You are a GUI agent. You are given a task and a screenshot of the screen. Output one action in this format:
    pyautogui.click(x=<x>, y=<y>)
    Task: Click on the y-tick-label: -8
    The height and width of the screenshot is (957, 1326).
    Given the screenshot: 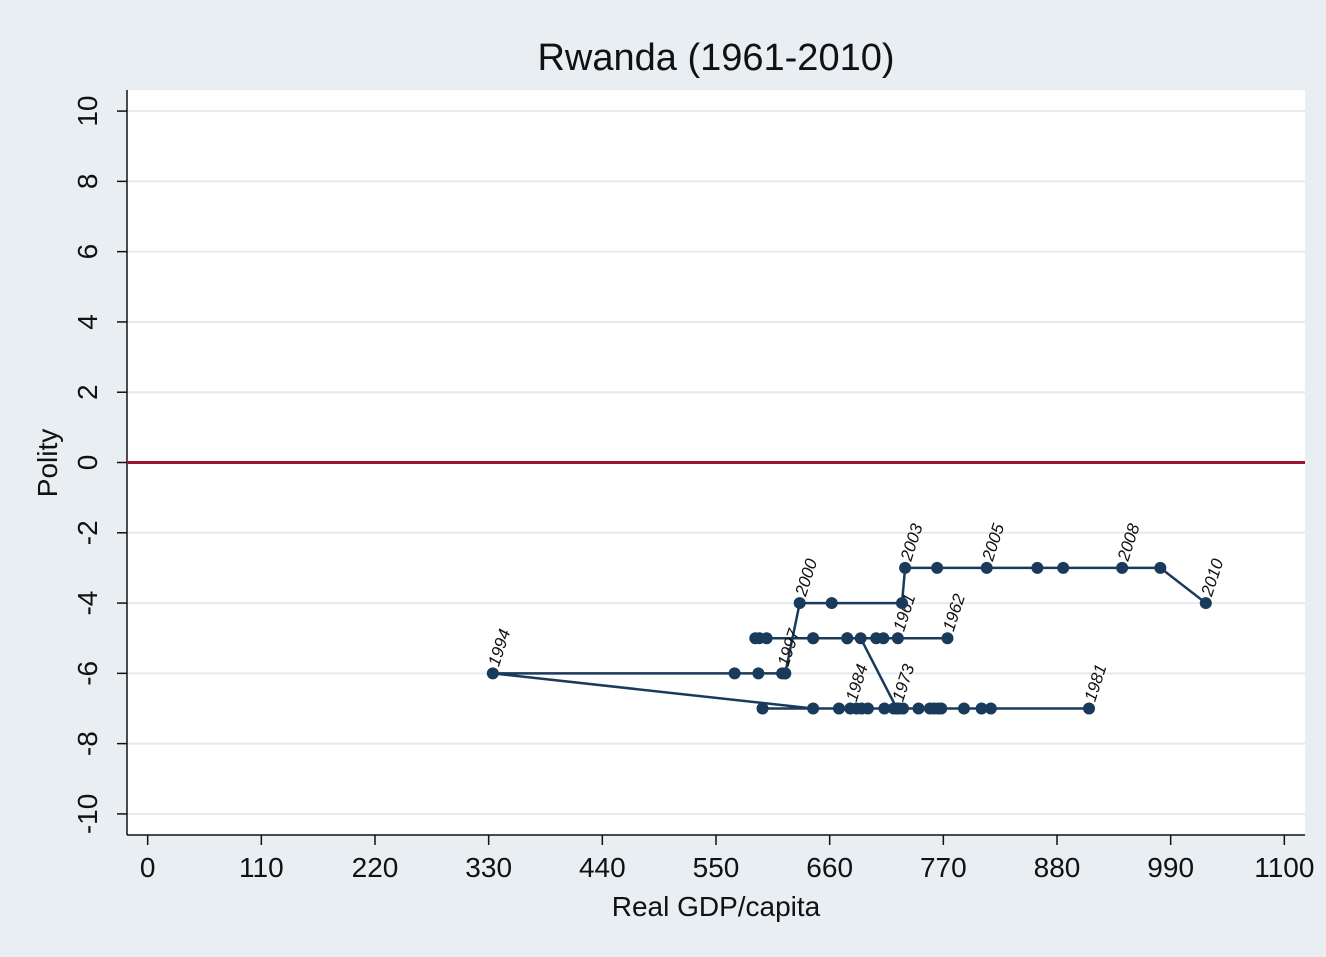 What is the action you would take?
    pyautogui.click(x=87, y=743)
    